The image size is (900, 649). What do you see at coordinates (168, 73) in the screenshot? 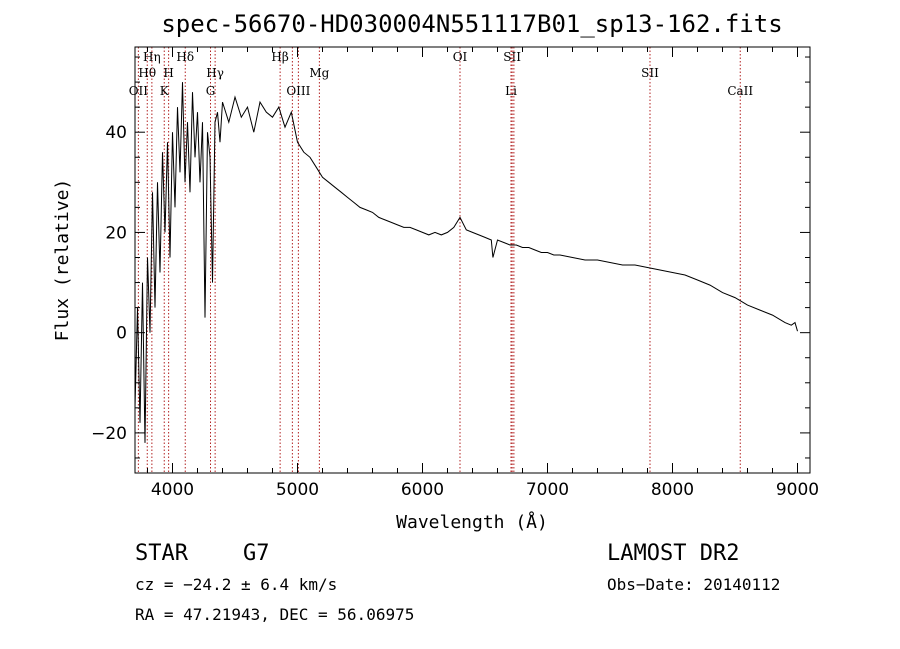
I see `marker-label: H` at bounding box center [168, 73].